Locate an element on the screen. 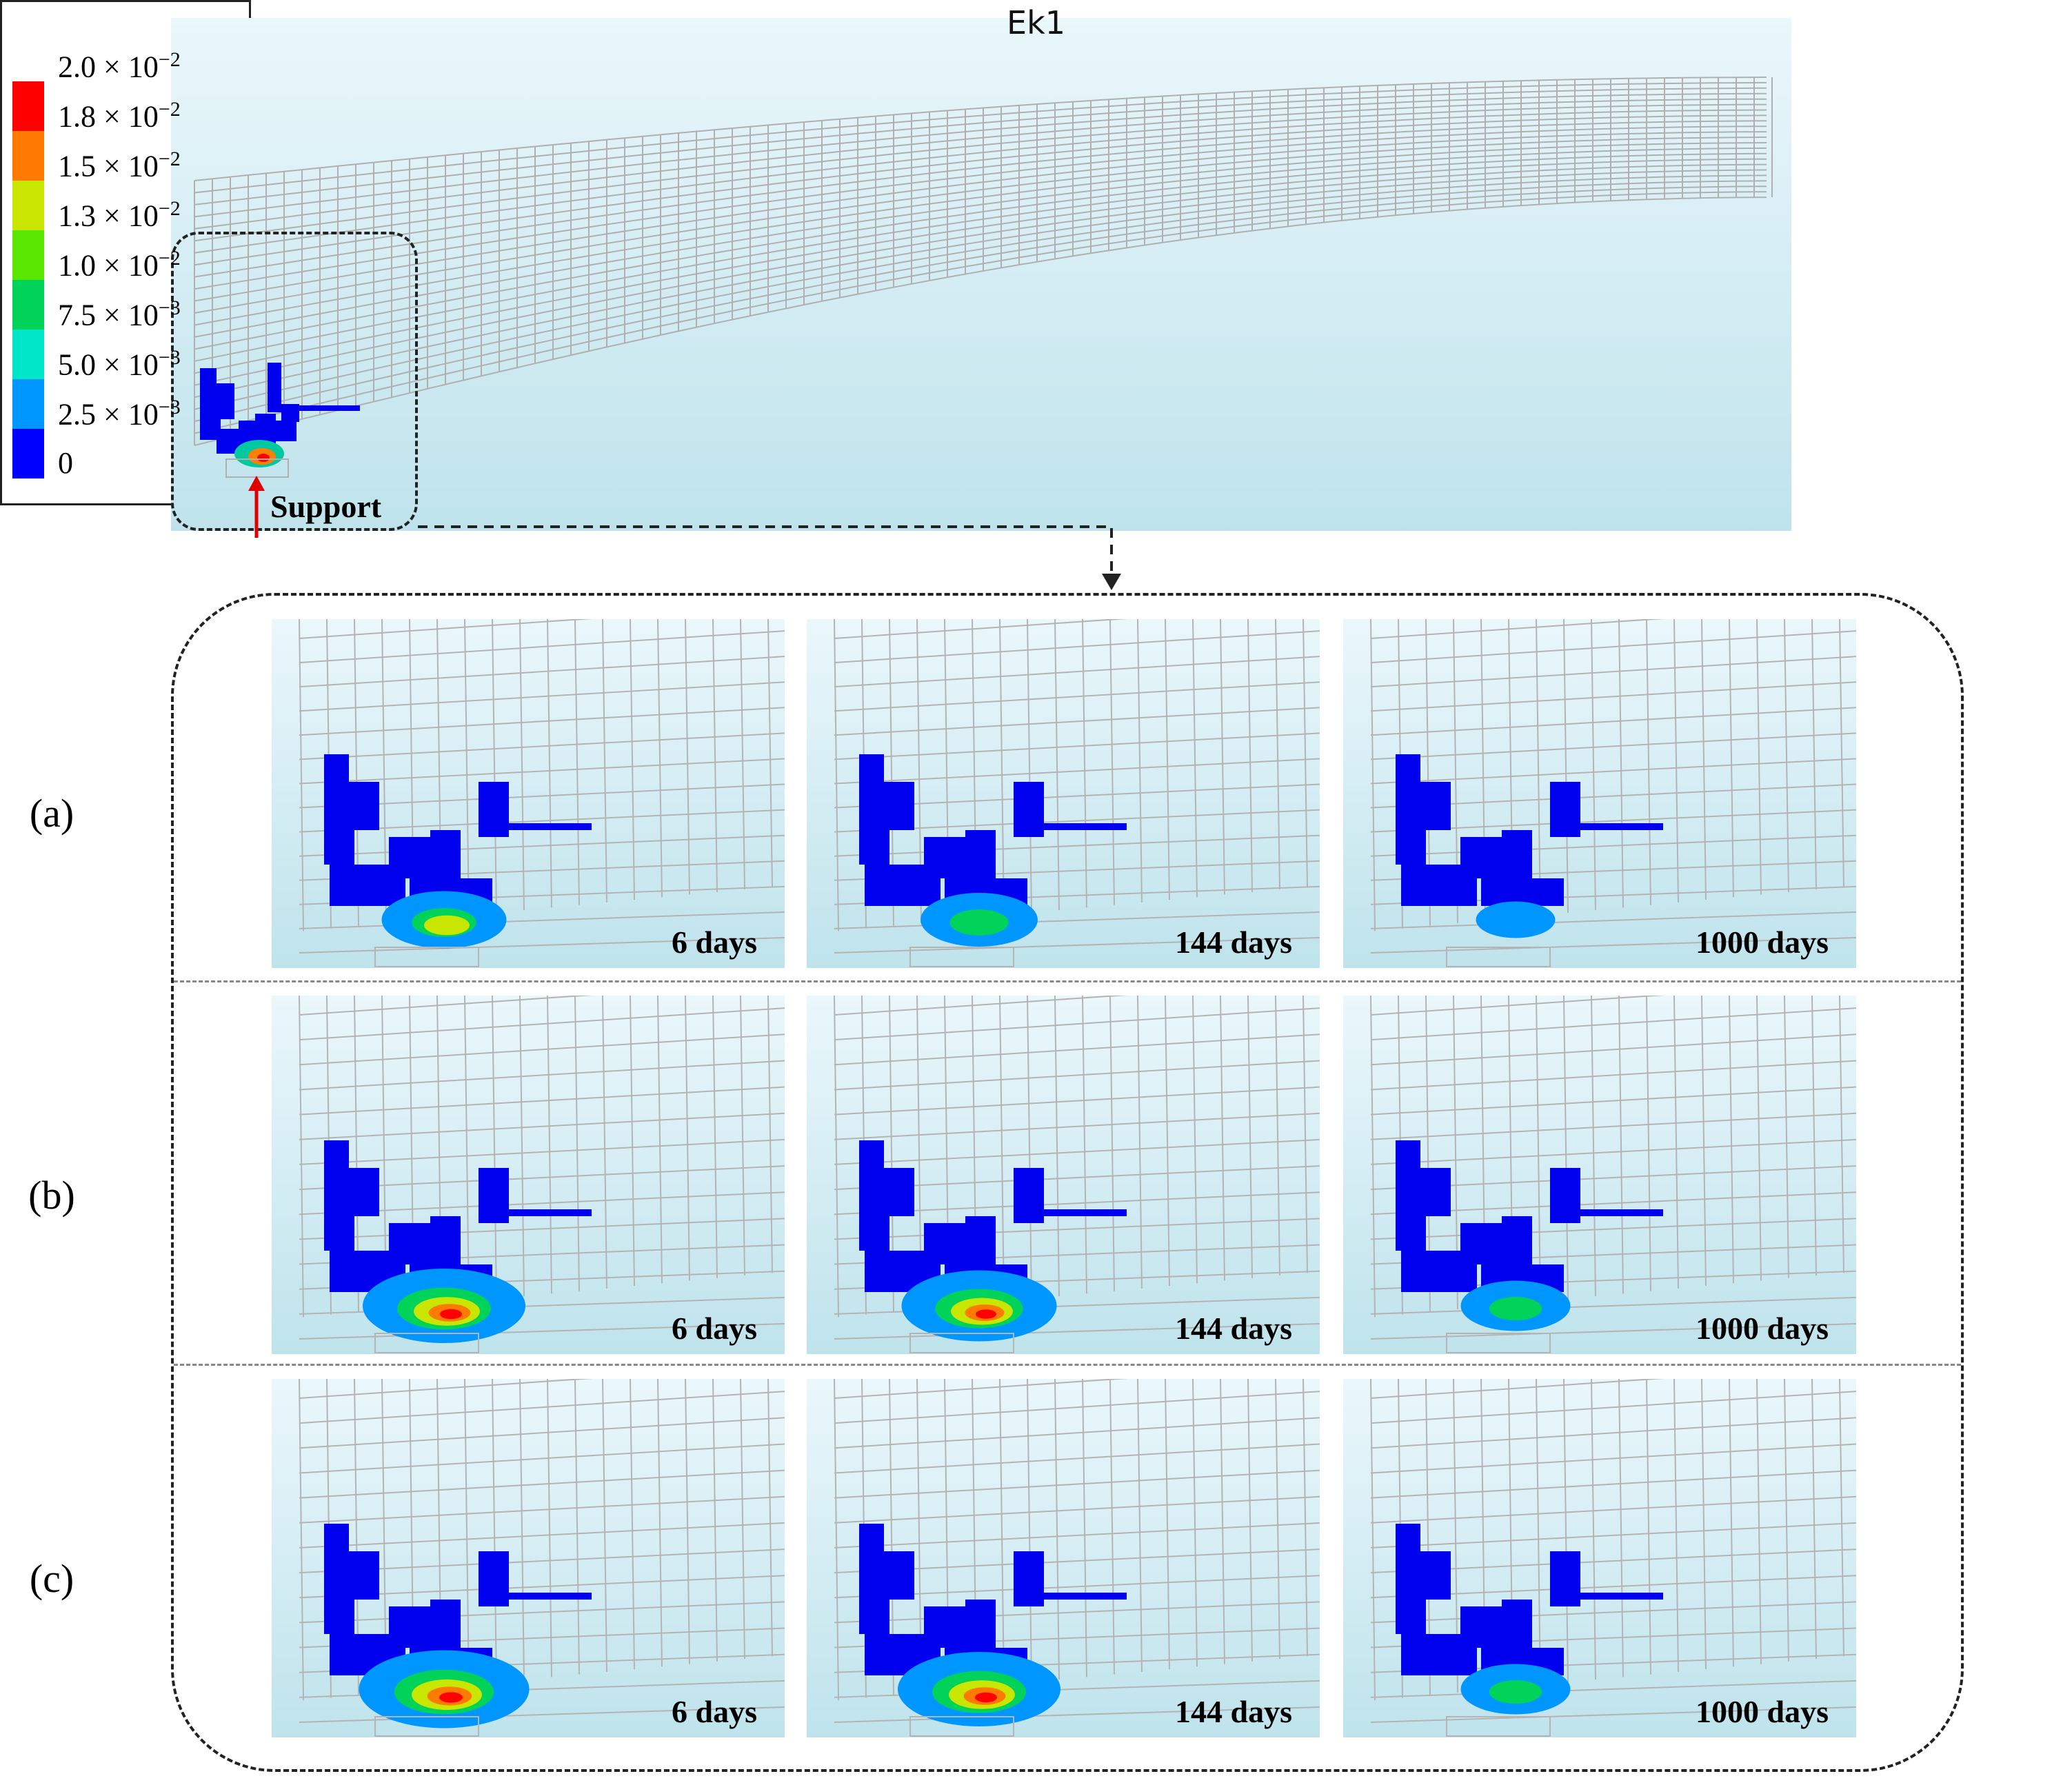 The width and height of the screenshot is (2072, 1785). legend-title: Ek1 is located at coordinates (1036, 22).